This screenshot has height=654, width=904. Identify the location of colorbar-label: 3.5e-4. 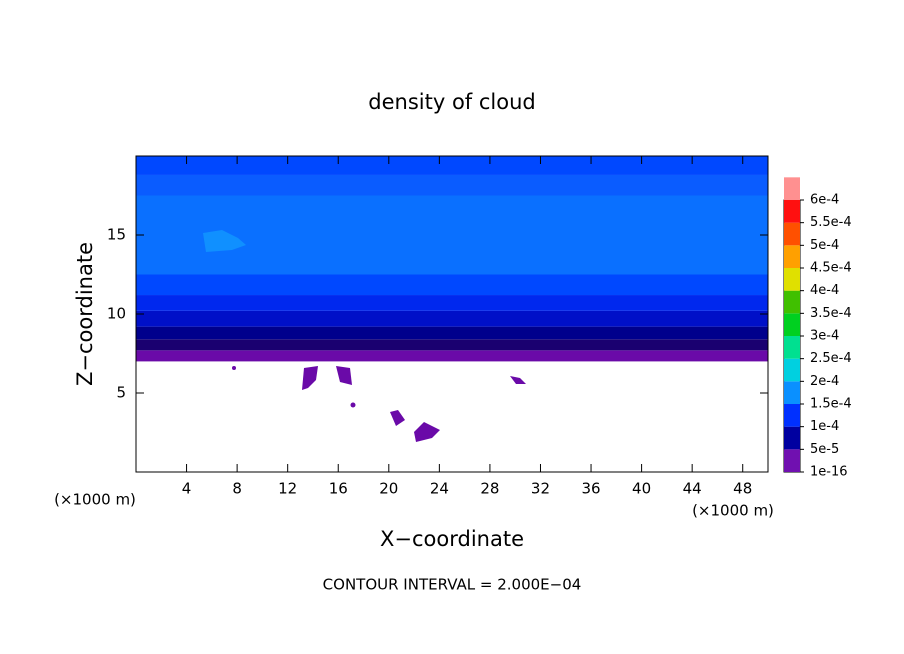
(831, 313).